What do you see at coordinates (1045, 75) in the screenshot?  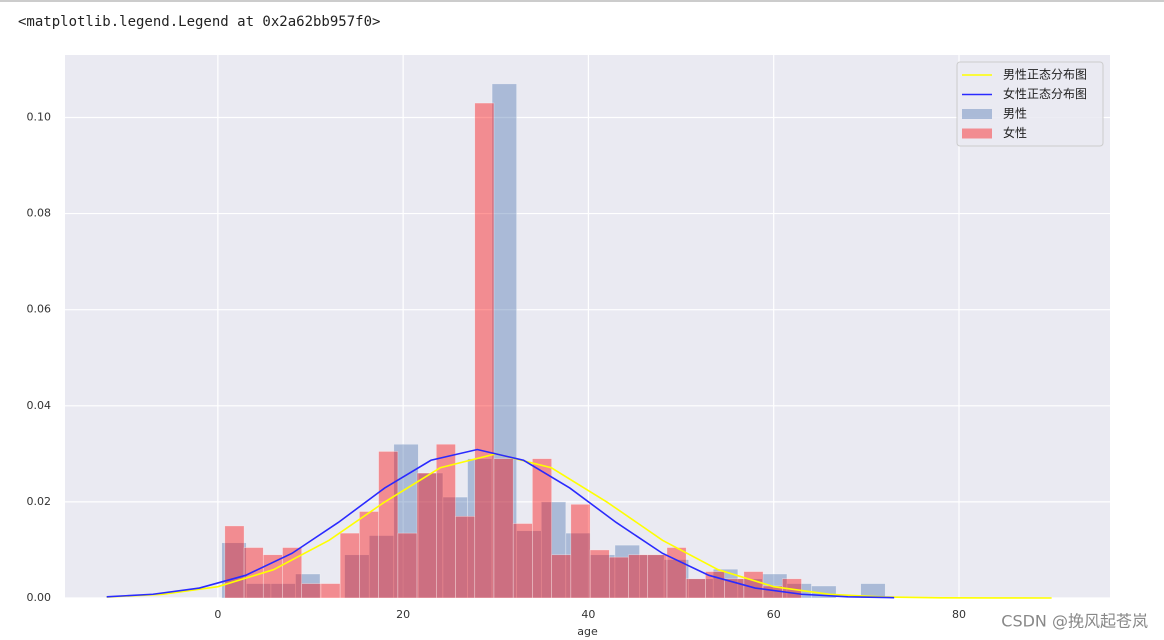 I see `legend-label: 男性正态分布图` at bounding box center [1045, 75].